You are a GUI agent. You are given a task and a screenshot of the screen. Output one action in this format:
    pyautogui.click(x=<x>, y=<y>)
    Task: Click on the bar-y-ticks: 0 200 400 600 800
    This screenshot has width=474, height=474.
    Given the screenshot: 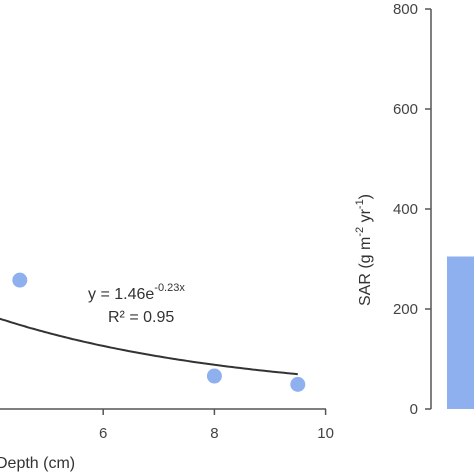 What is the action you would take?
    pyautogui.click(x=412, y=209)
    